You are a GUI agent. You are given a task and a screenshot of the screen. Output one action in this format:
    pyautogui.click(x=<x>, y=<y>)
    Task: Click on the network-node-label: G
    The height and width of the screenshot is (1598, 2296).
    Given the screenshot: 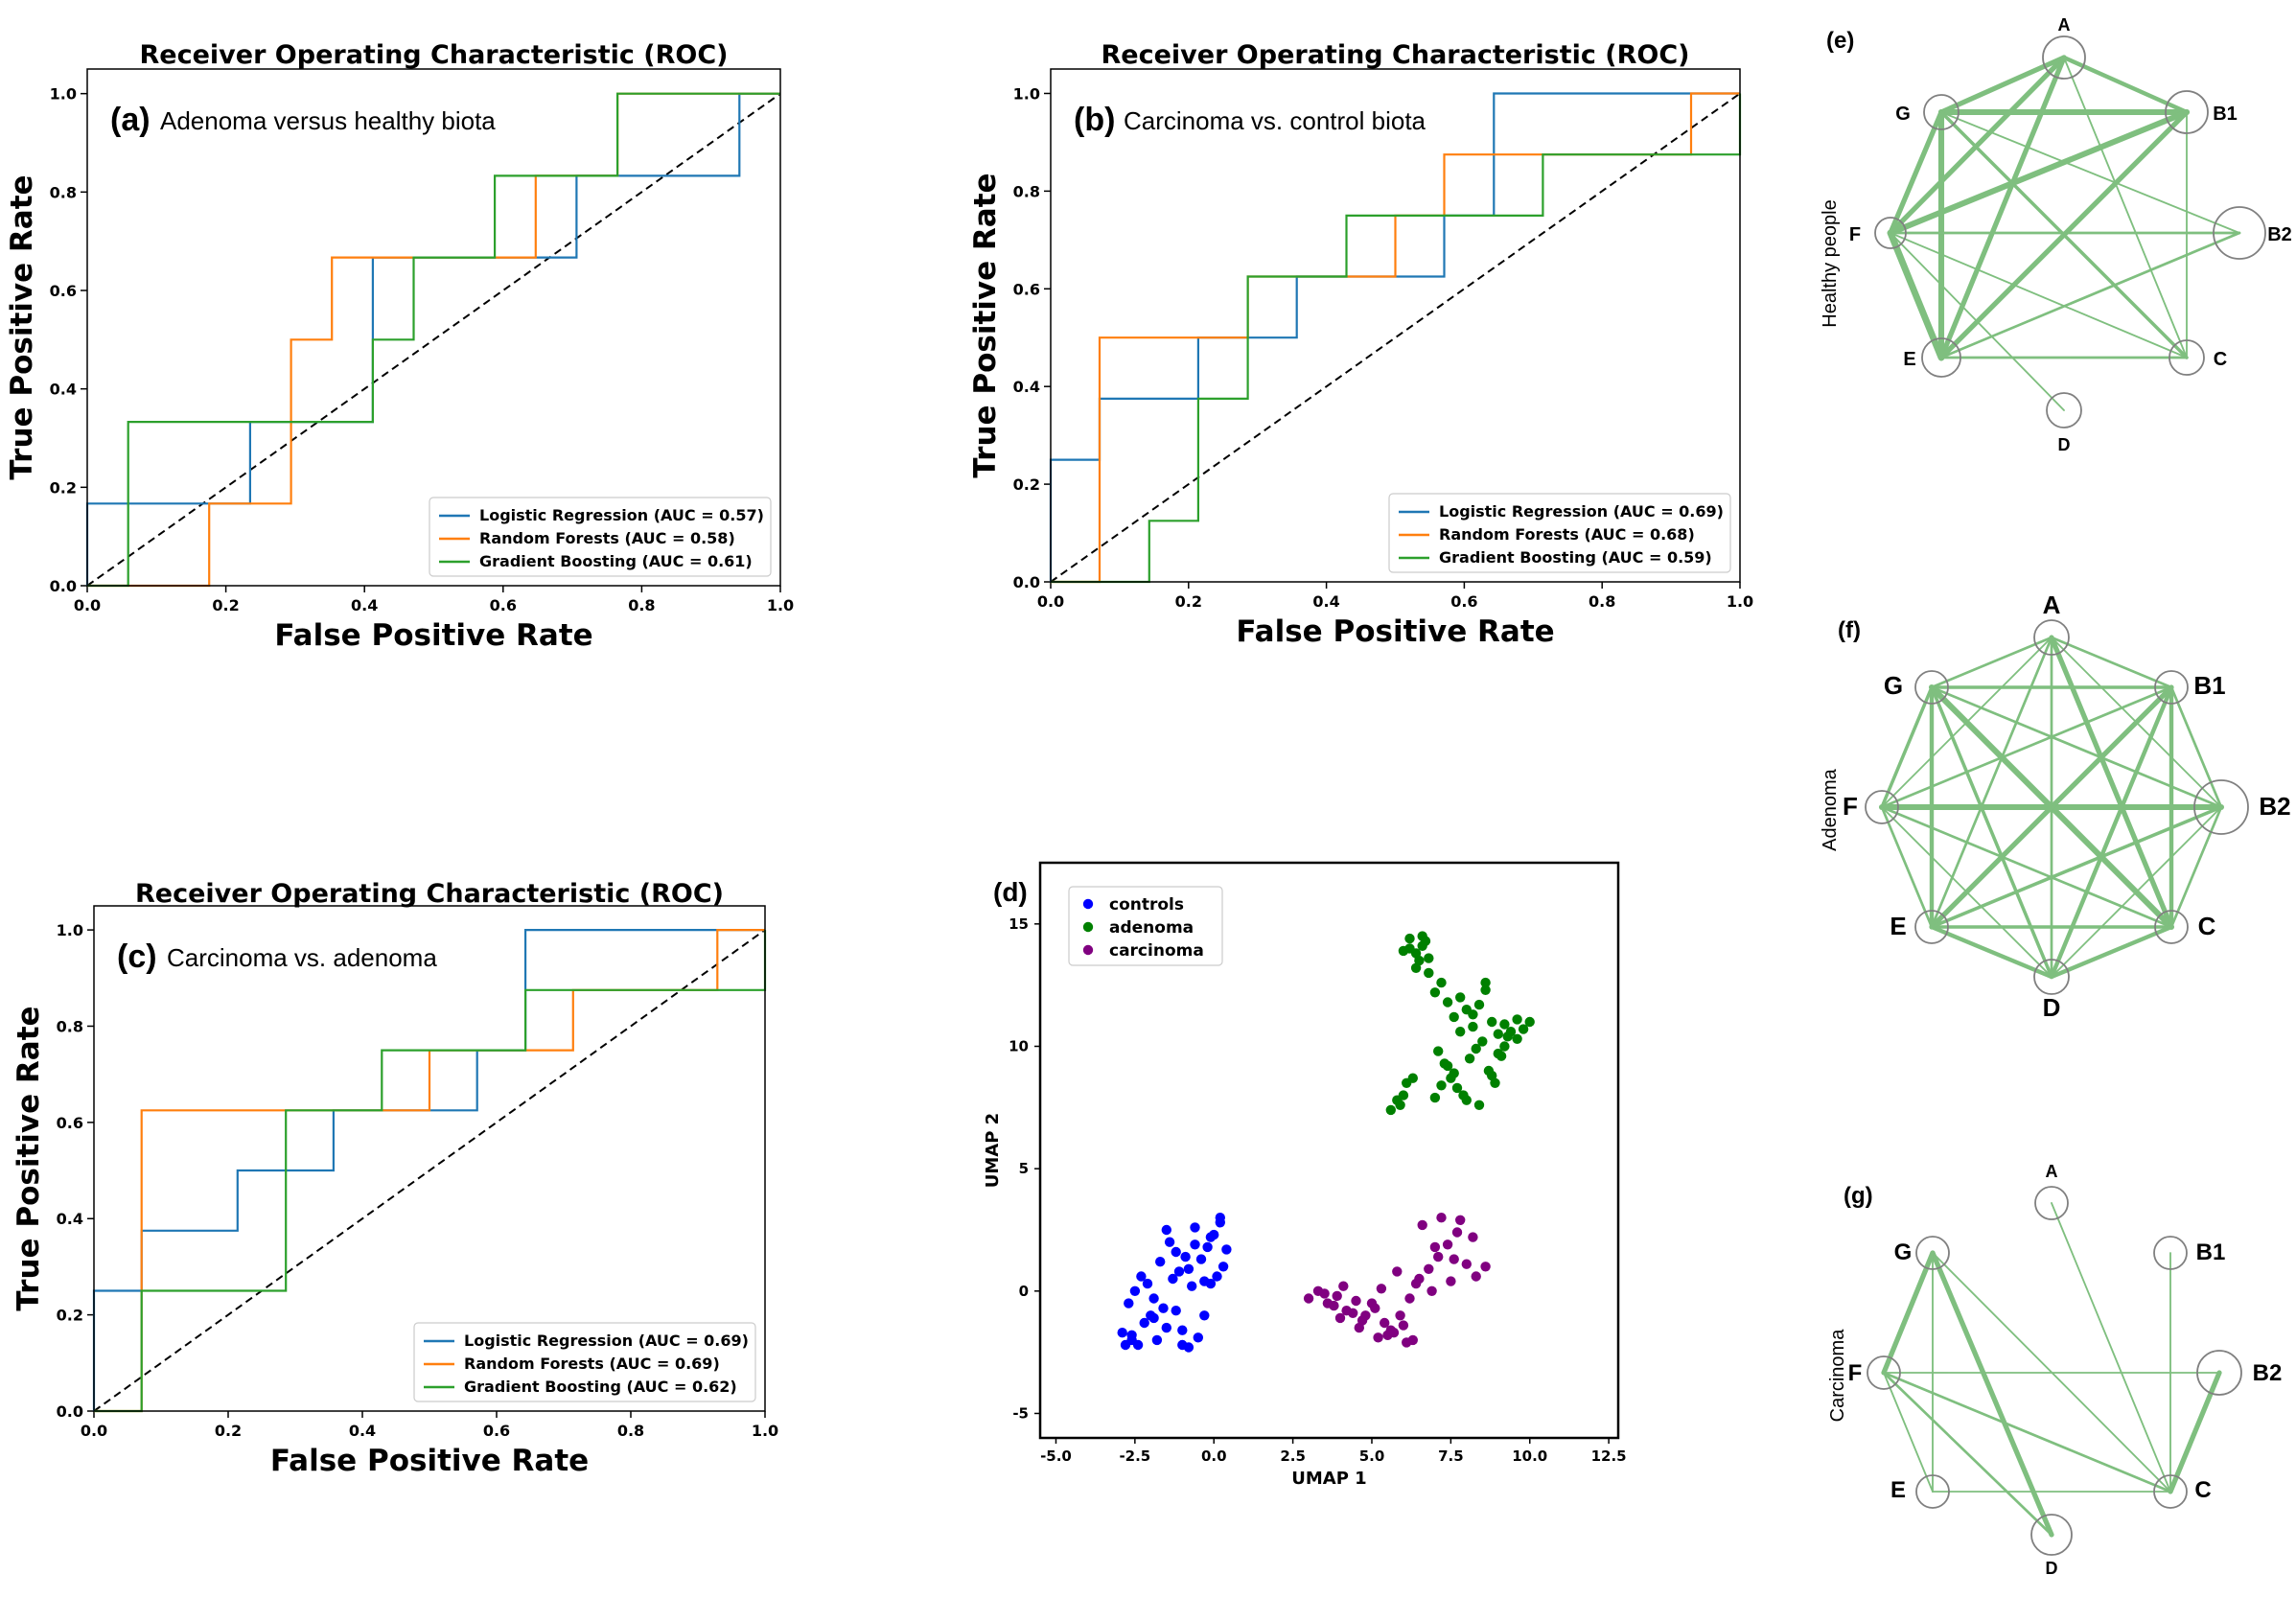 What is the action you would take?
    pyautogui.click(x=1903, y=114)
    